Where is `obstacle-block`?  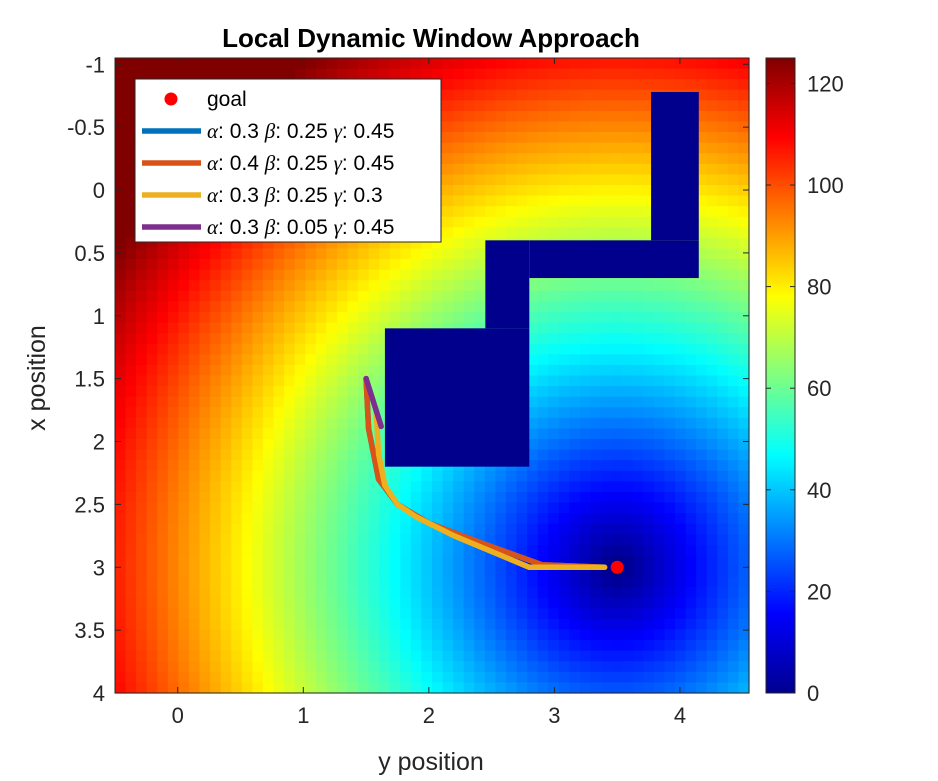 obstacle-block is located at coordinates (675, 166).